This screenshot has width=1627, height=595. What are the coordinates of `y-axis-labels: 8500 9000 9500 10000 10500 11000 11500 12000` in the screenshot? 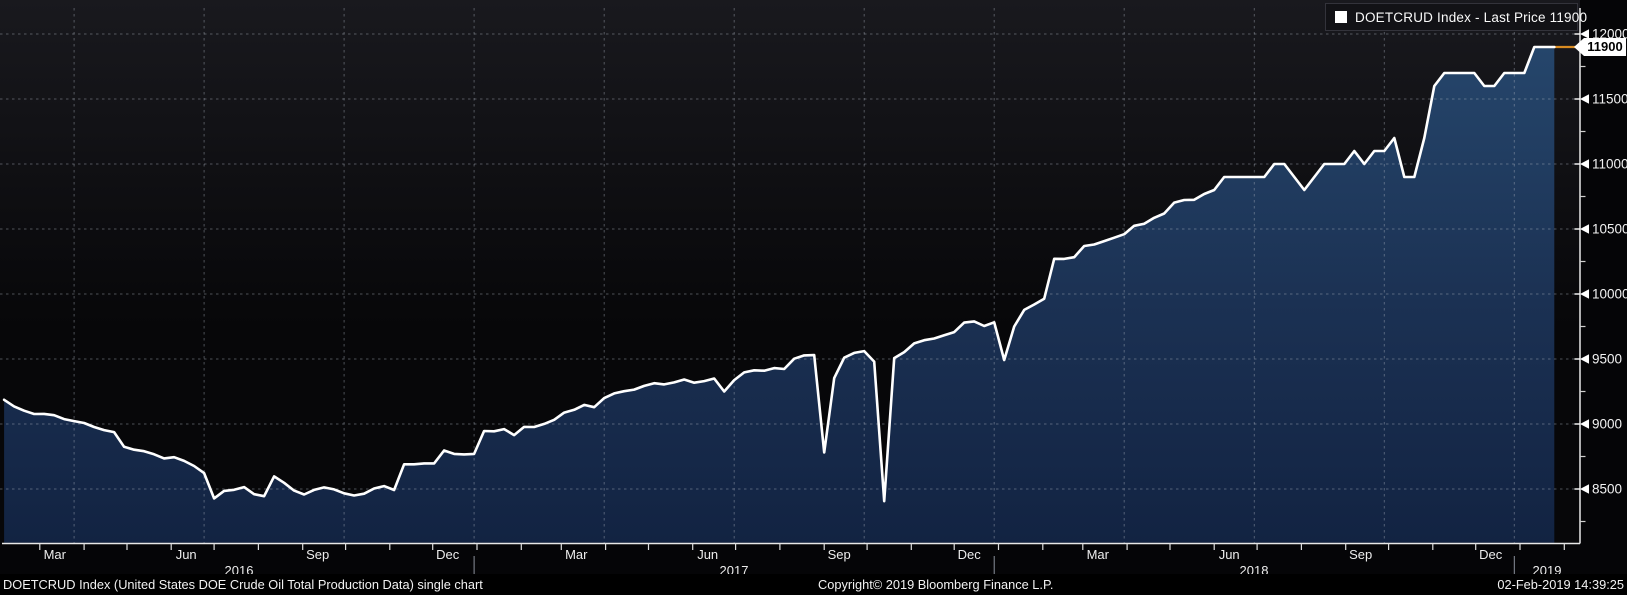 It's located at (1600, 275).